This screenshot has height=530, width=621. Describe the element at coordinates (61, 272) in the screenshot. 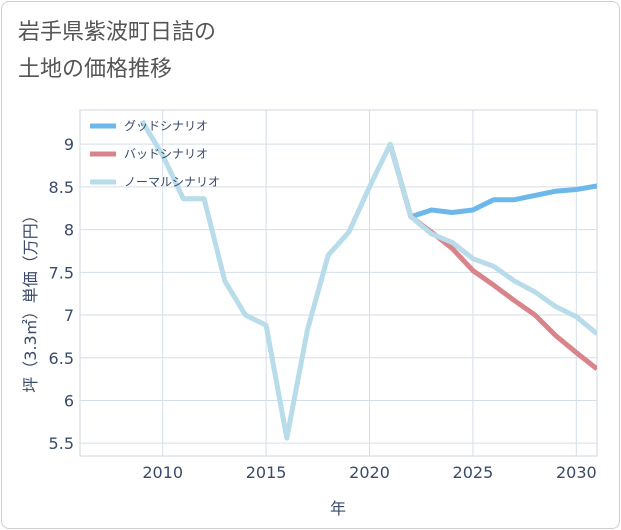

I see `y-tick-label: 7.5` at that location.